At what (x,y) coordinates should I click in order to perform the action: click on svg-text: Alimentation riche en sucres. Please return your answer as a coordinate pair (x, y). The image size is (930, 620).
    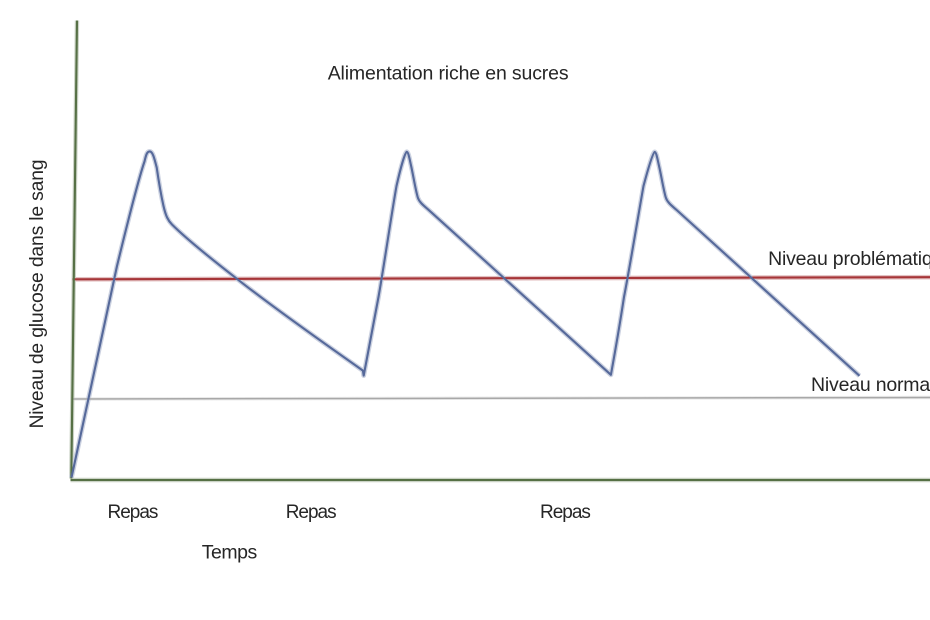
    Looking at the image, I should click on (448, 74).